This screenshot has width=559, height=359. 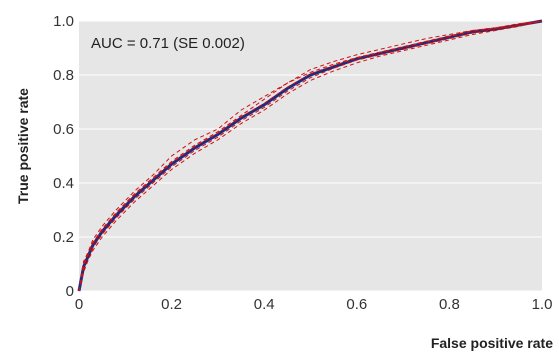 I want to click on y-tick-label: 0, so click(x=70, y=291).